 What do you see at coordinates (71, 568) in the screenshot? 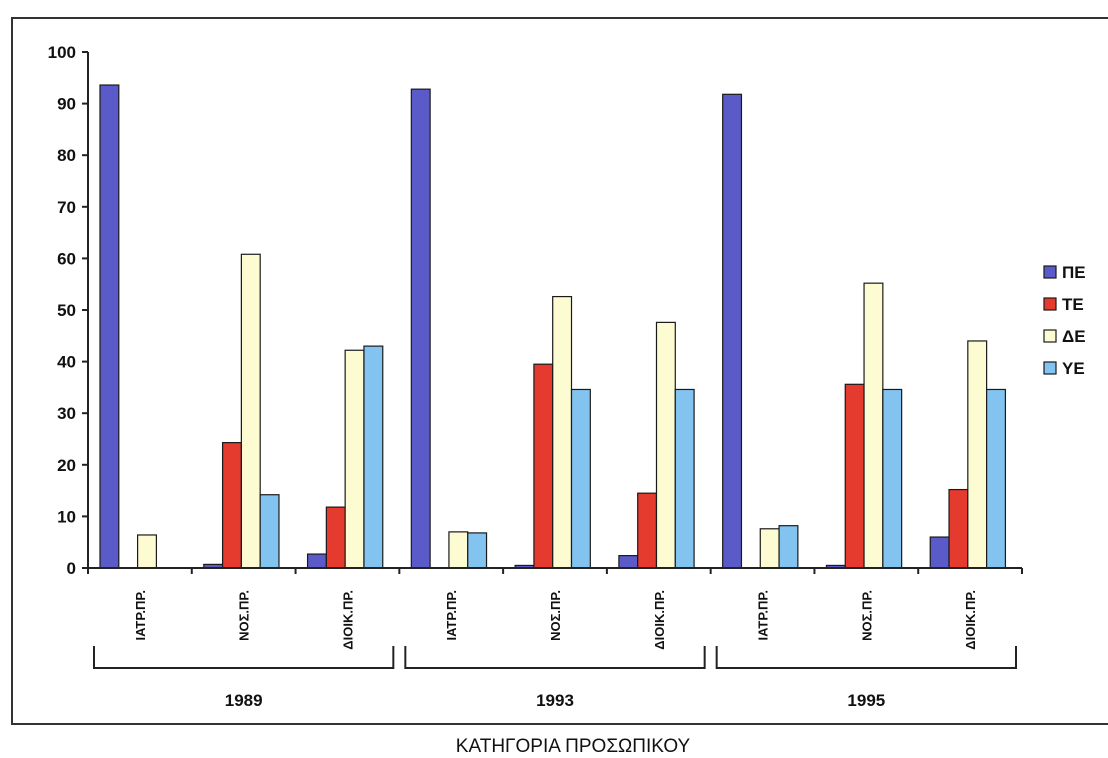
I see `y-tick-label: 0` at bounding box center [71, 568].